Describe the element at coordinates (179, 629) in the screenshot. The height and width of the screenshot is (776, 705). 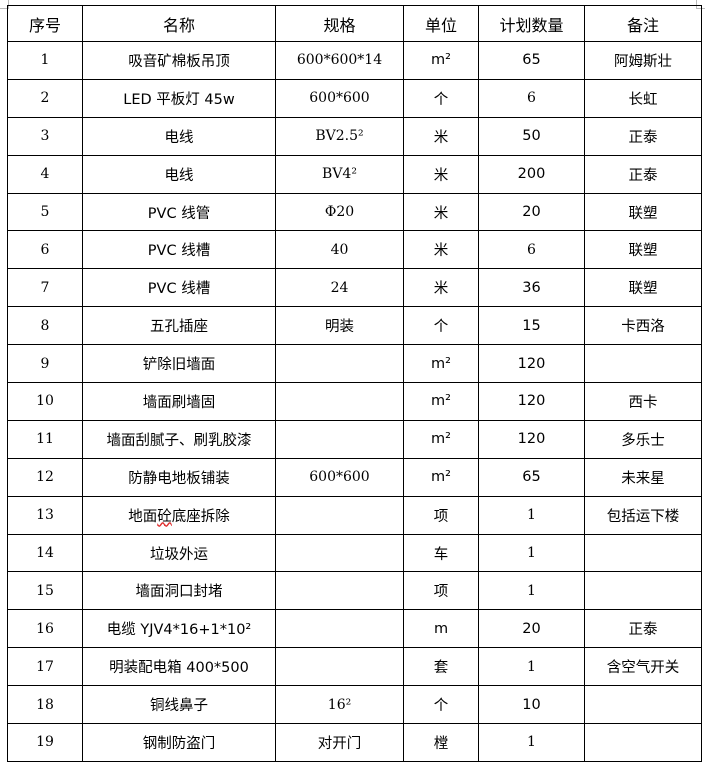
I see `cell-name: 电缆 YJV4*16+1*10²` at that location.